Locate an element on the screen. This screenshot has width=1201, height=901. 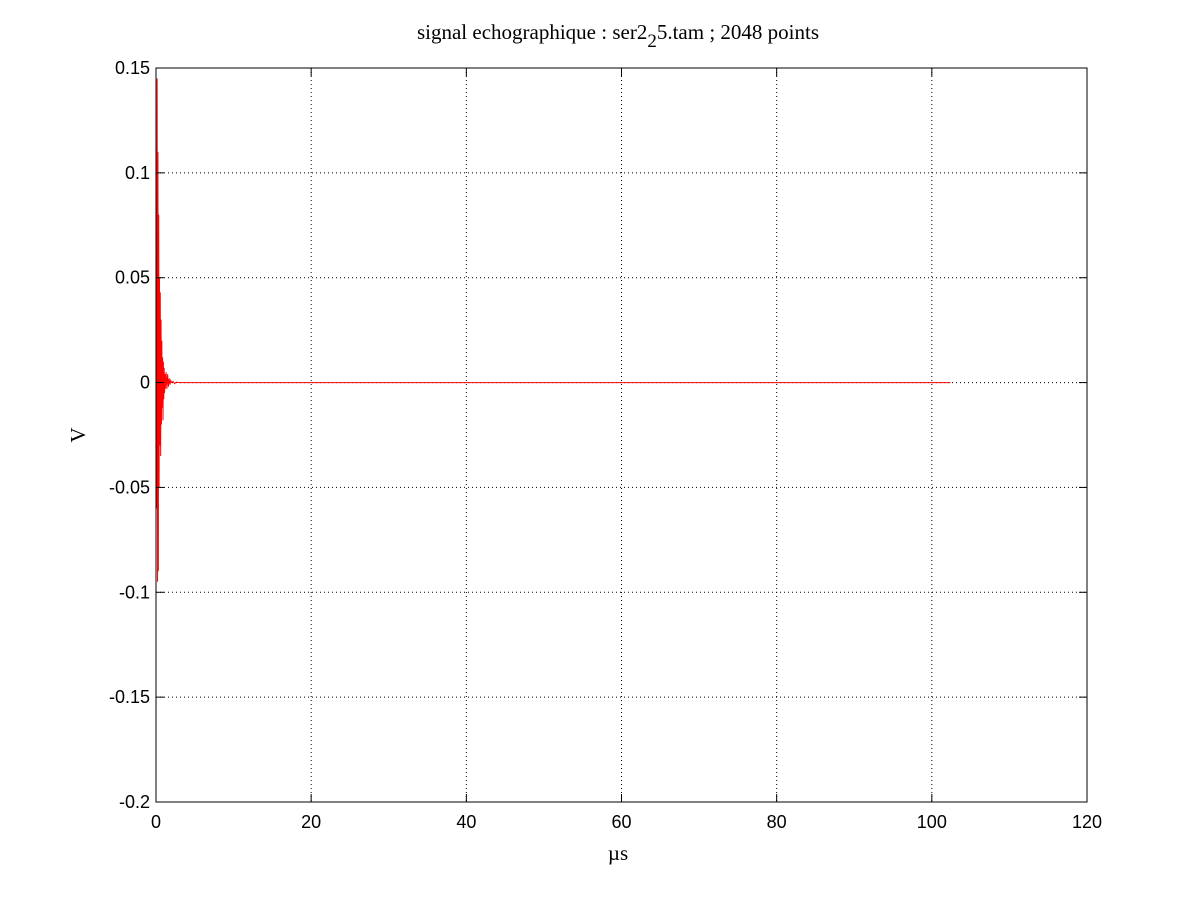
x-tick-label: 80 is located at coordinates (777, 822).